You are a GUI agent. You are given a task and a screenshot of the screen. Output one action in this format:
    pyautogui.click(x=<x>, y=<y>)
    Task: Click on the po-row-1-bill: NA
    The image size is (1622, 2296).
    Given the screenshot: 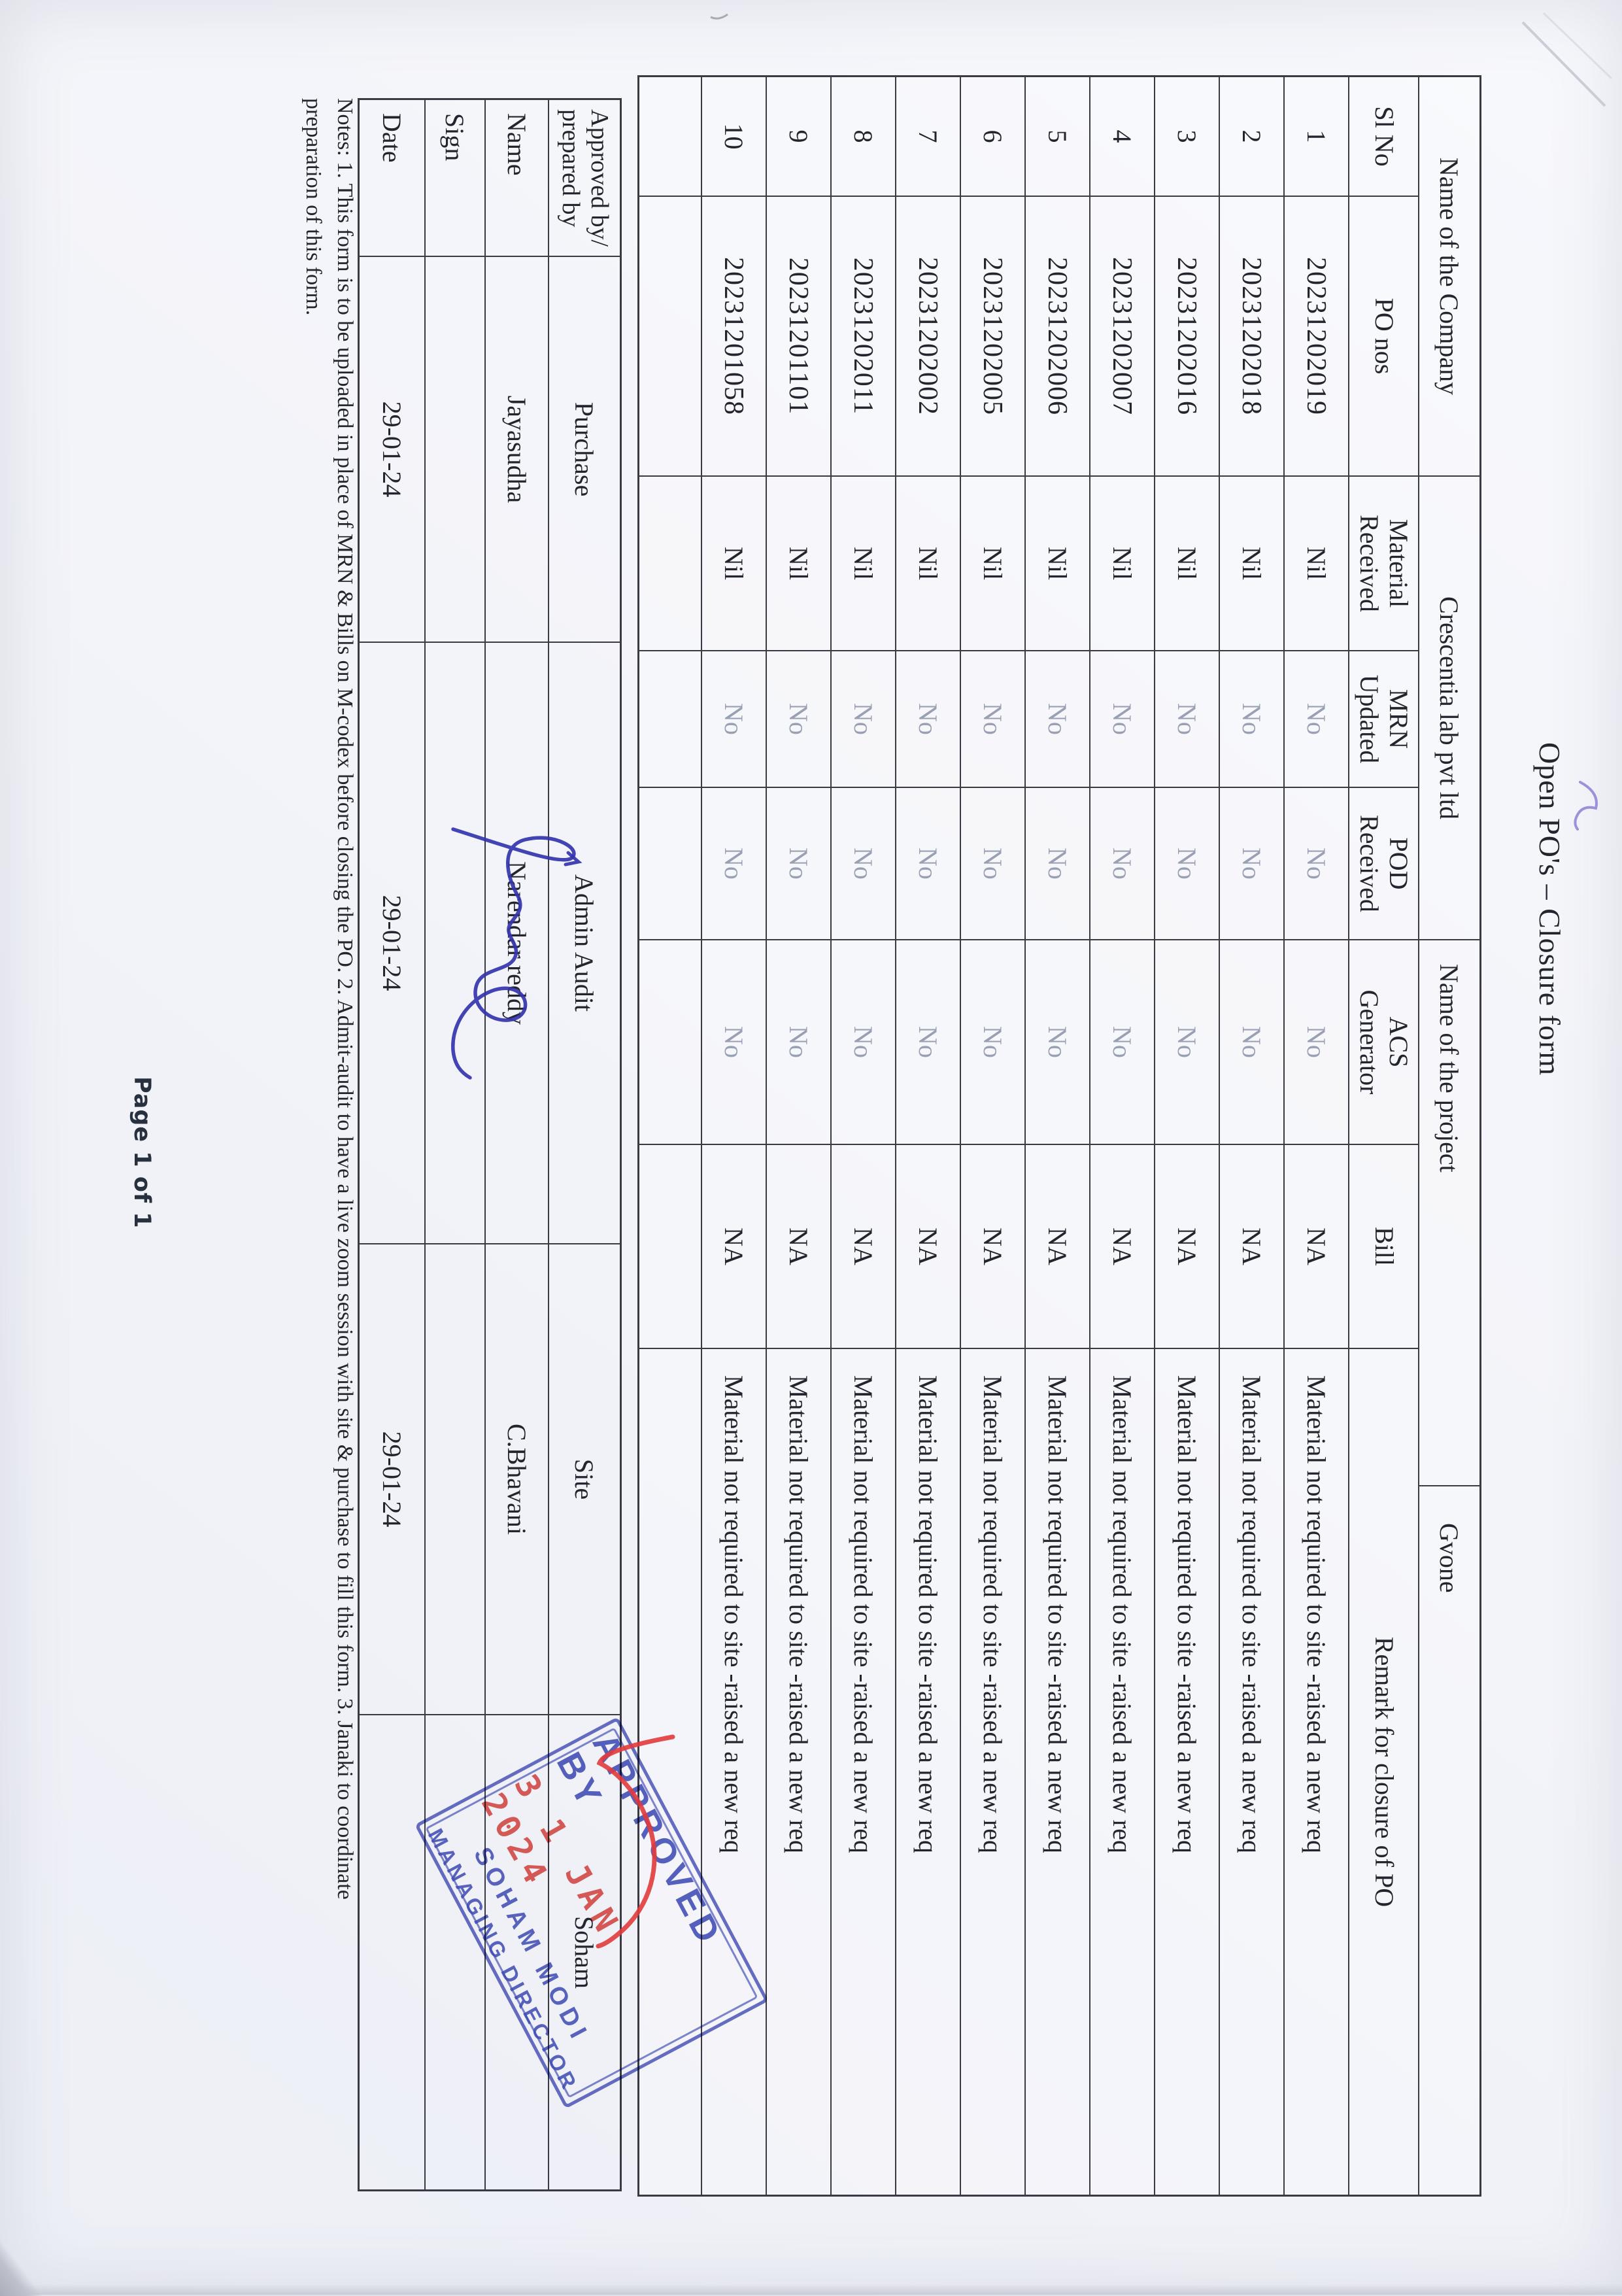 What is the action you would take?
    pyautogui.click(x=1315, y=1247)
    